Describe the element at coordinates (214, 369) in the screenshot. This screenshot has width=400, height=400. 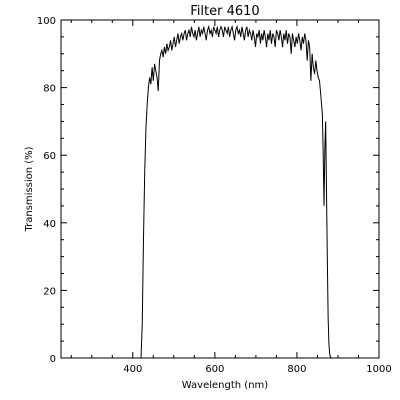
I see `x-tick-label: 600` at that location.